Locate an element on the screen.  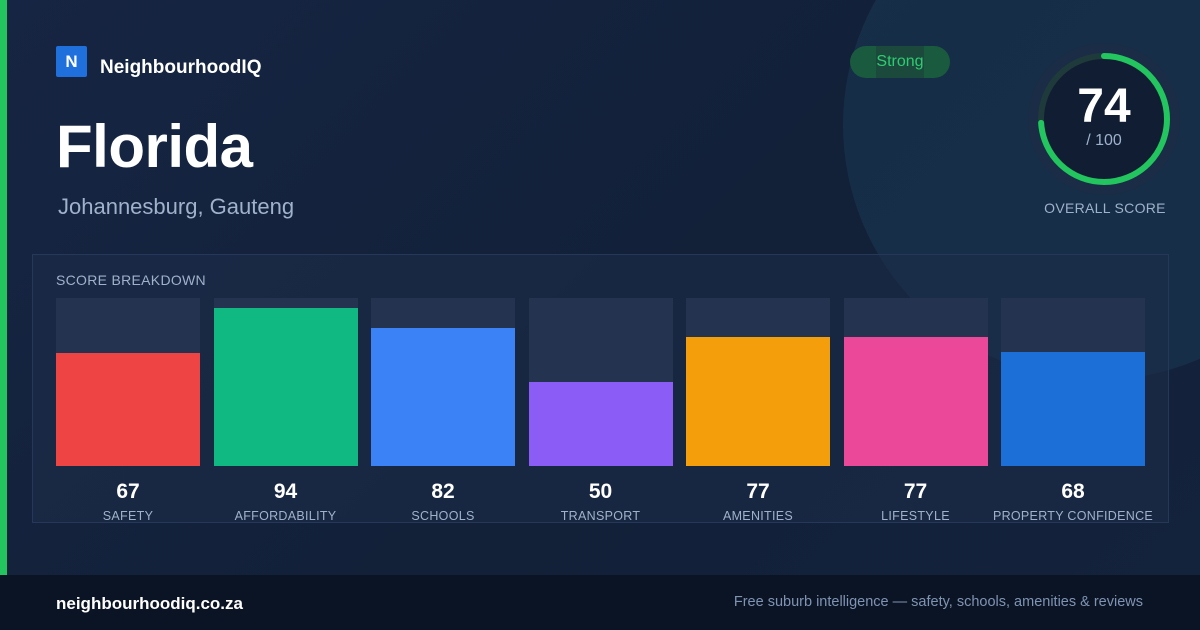
score-bar-label: AMENITIES is located at coordinates (758, 516).